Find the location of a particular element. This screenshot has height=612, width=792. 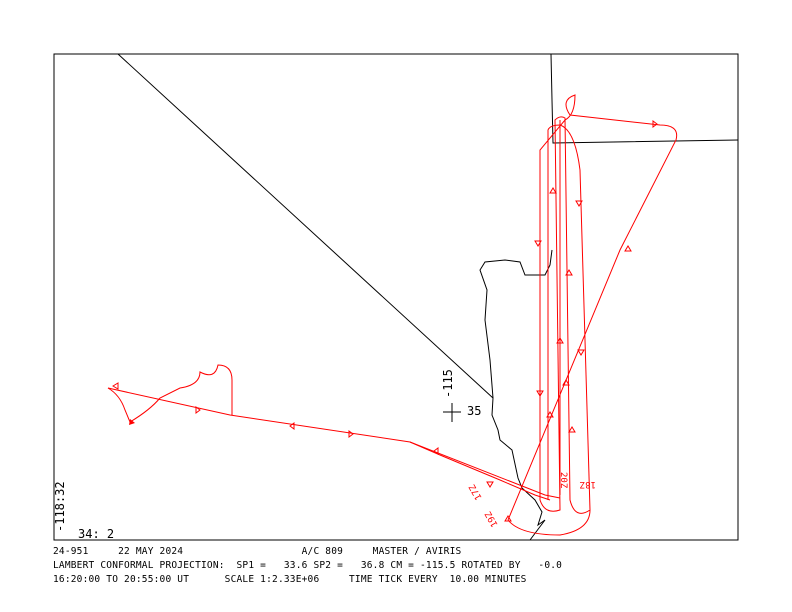

river-boundary is located at coordinates (518, 469).